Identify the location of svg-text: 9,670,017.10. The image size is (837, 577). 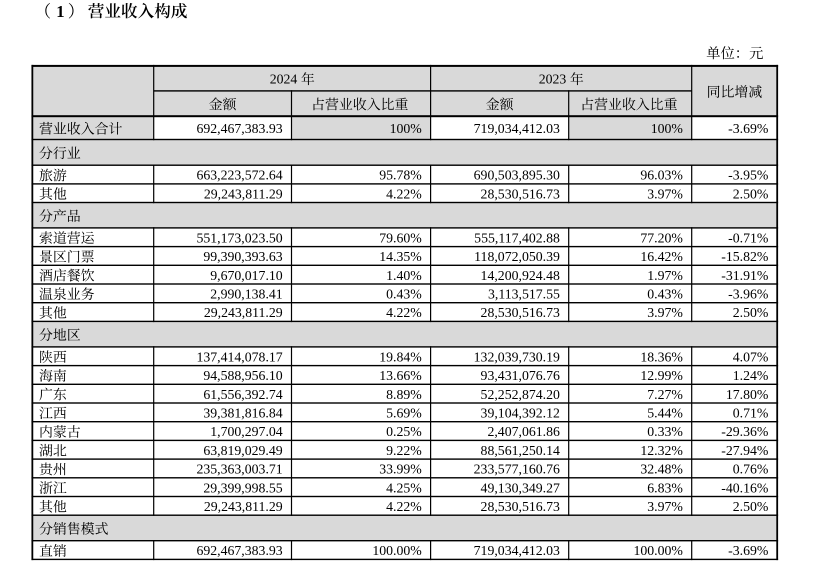
(246, 275).